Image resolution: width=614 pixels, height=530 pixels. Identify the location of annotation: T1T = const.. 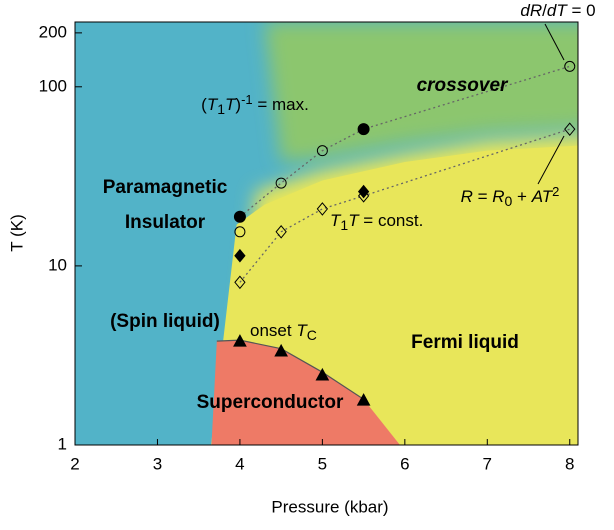
(376, 221).